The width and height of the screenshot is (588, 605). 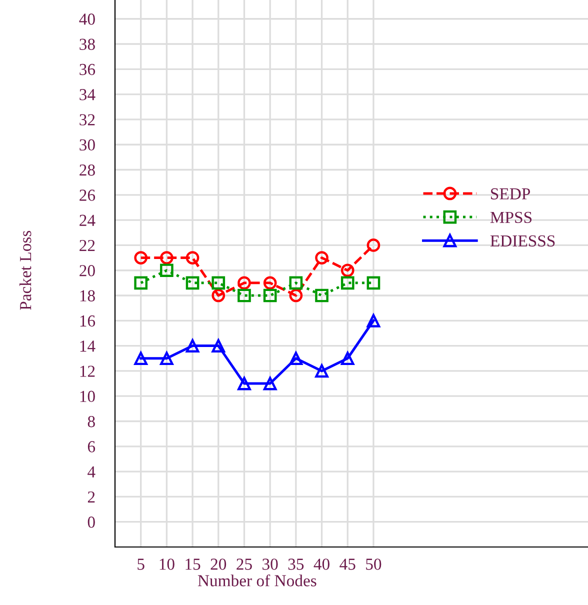 I want to click on y-tick-label: 10, so click(x=87, y=396).